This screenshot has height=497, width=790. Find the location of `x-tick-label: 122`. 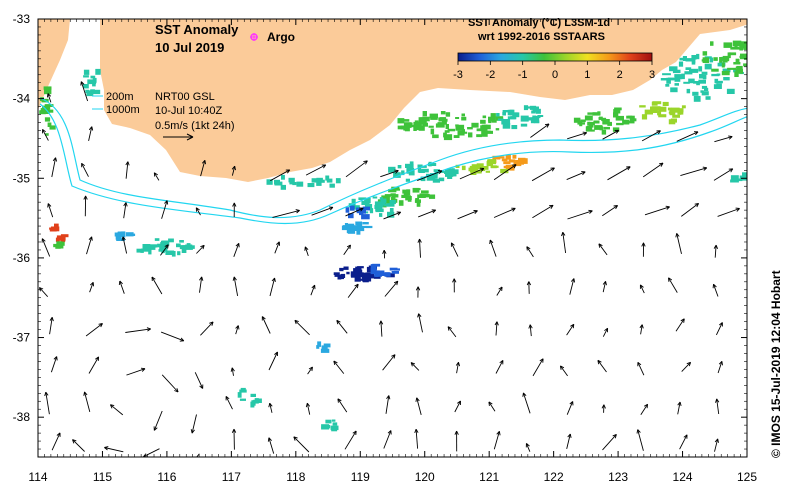

x-tick-label: 122 is located at coordinates (554, 477).